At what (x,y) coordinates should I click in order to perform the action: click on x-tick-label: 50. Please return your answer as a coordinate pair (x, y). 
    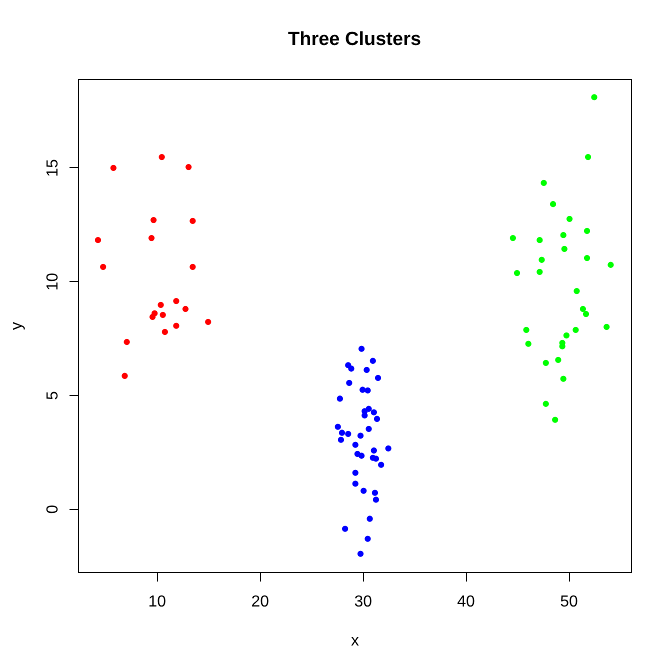
    Looking at the image, I should click on (569, 602).